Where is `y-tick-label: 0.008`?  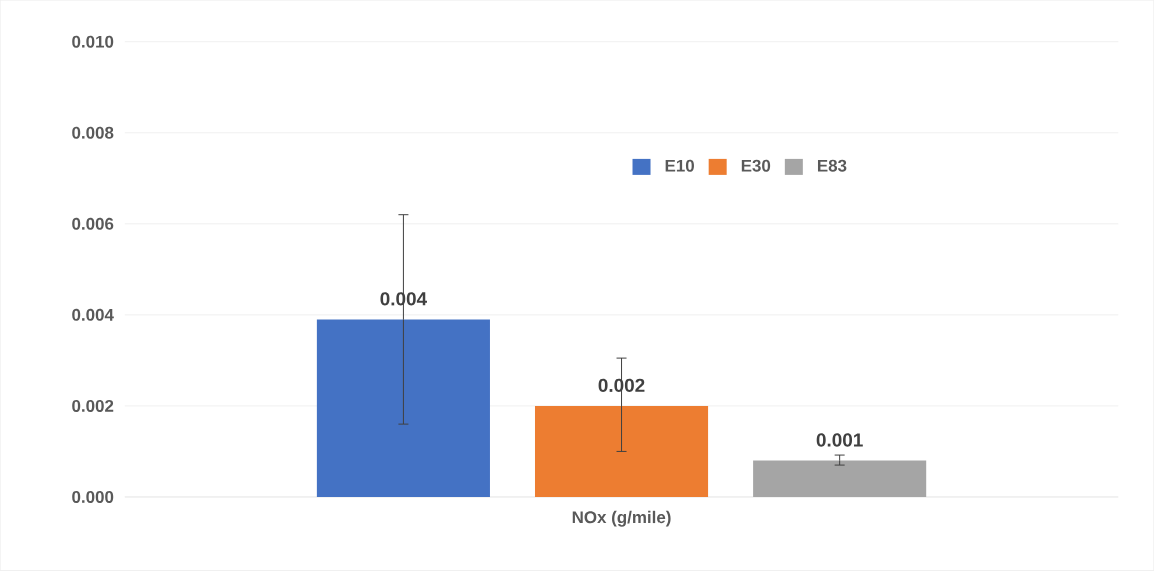 y-tick-label: 0.008 is located at coordinates (93, 132).